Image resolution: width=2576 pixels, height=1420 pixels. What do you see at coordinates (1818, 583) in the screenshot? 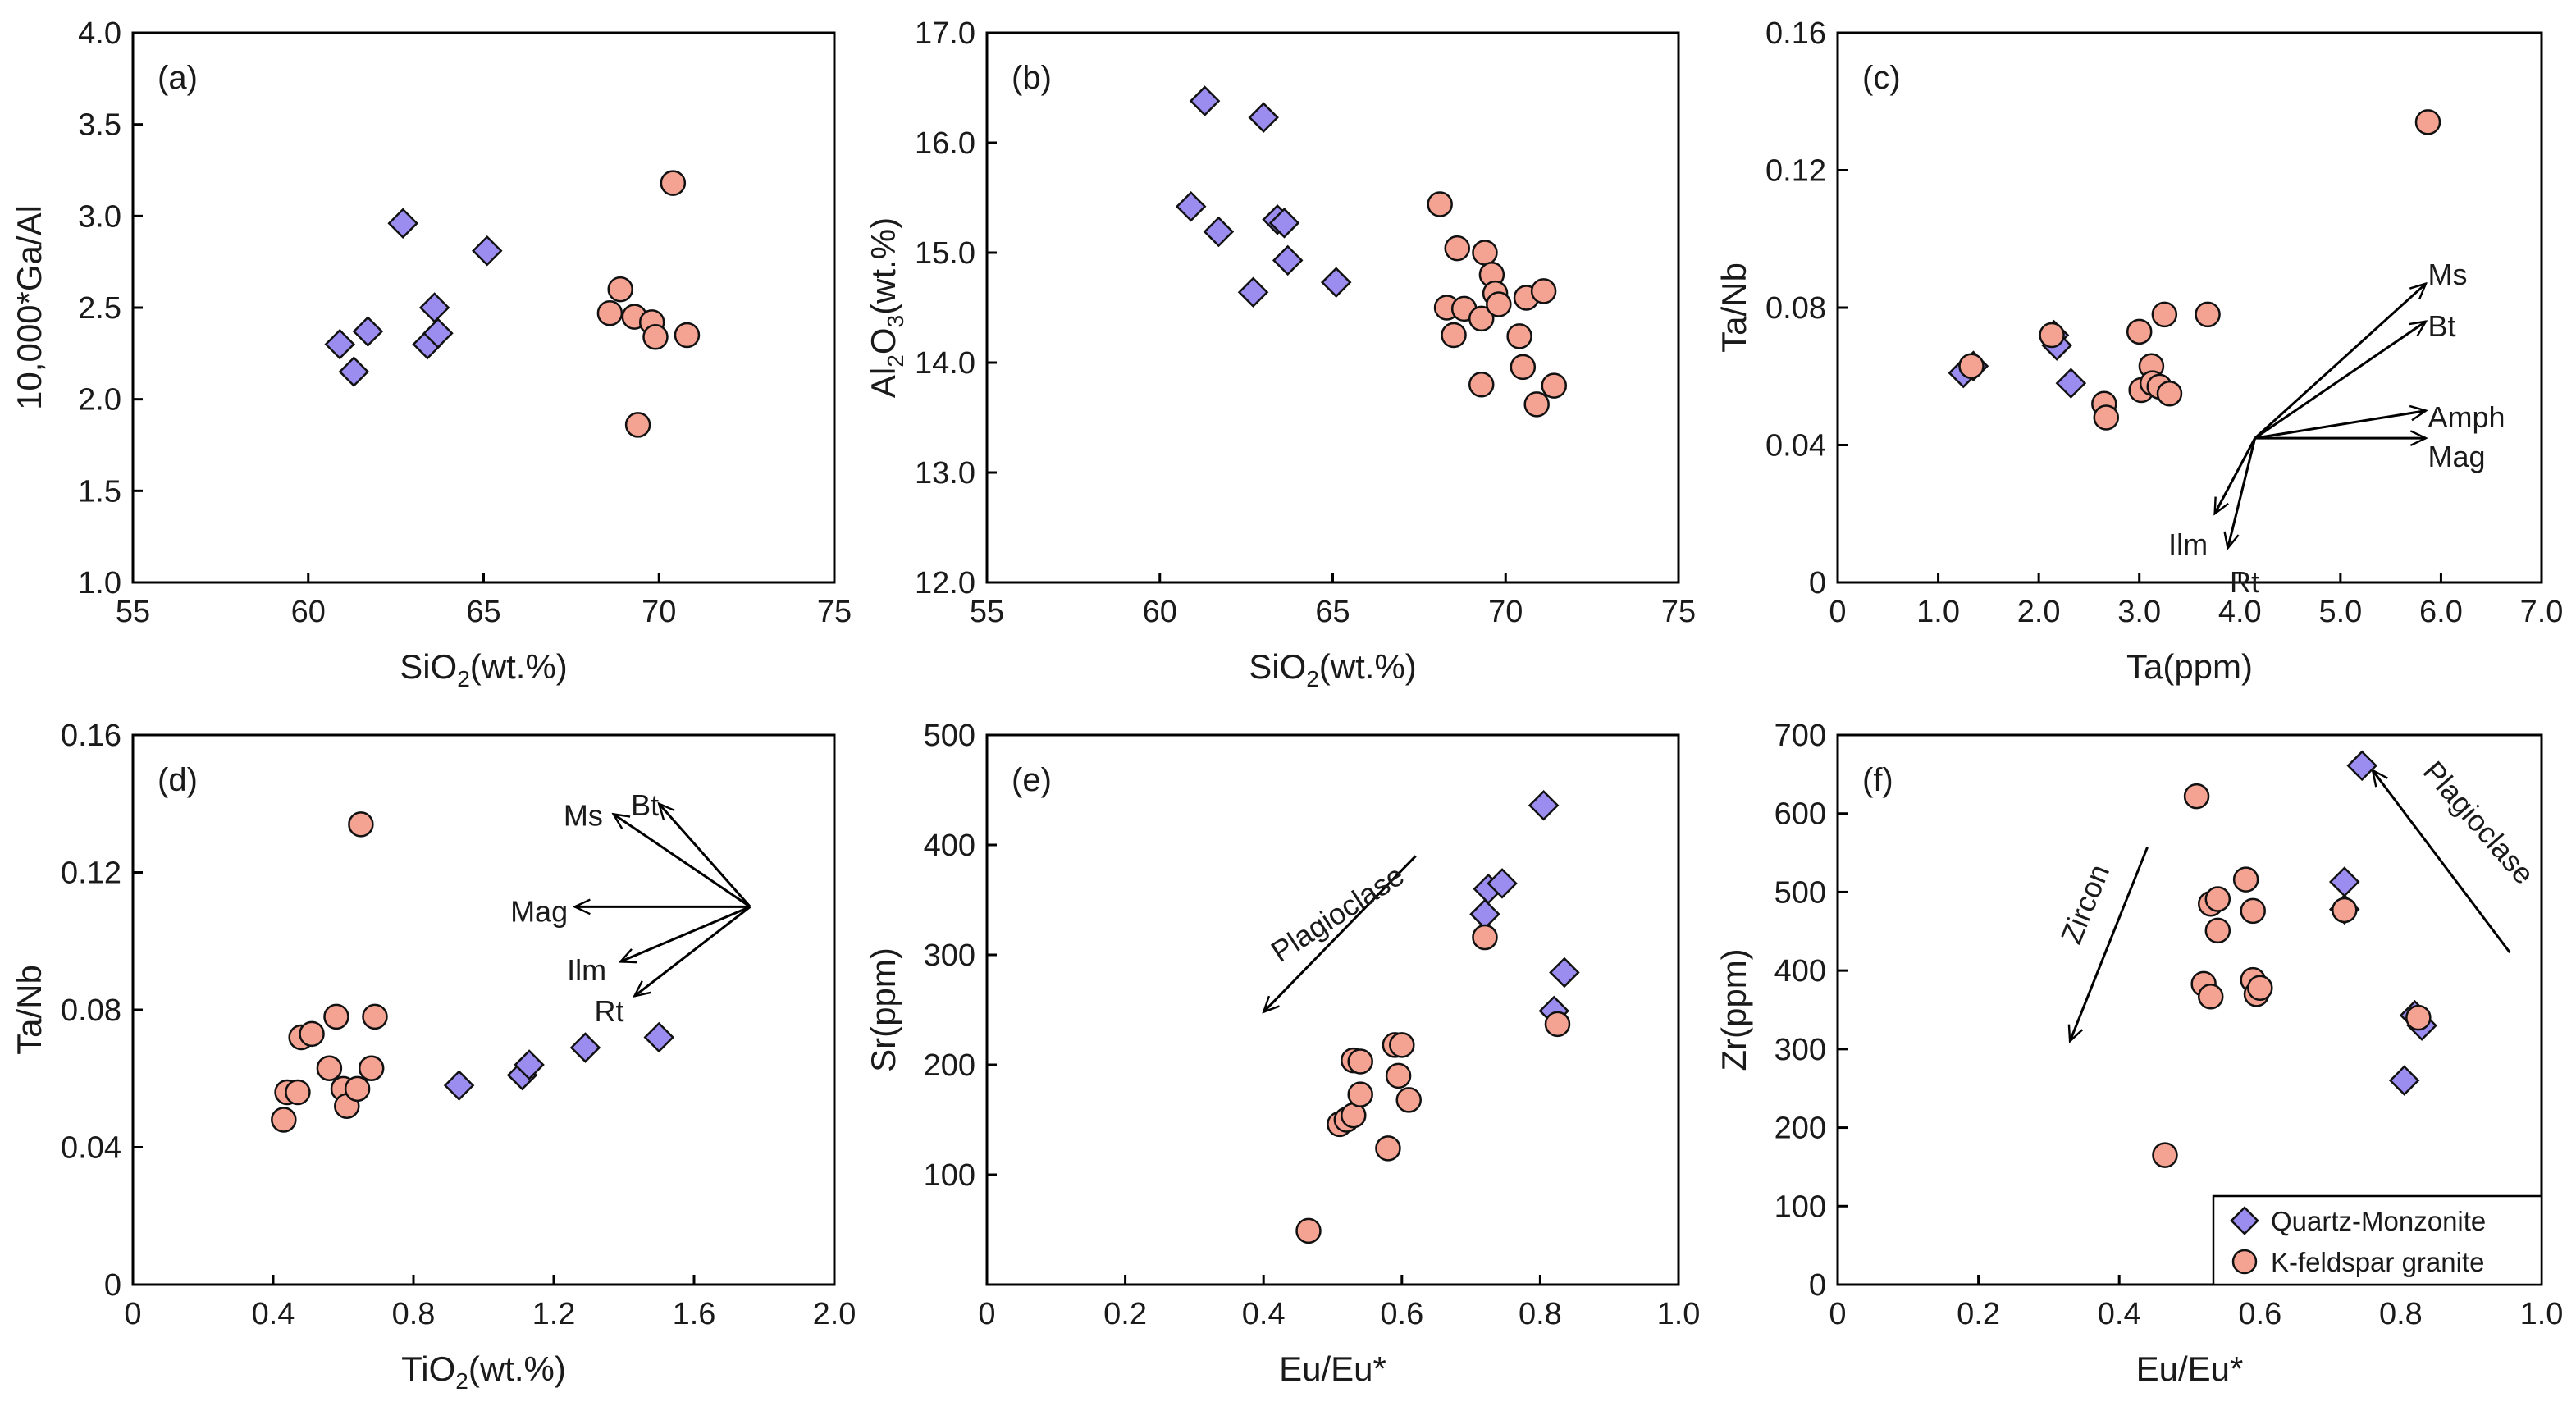
I see `y-tick-label: 0` at bounding box center [1818, 583].